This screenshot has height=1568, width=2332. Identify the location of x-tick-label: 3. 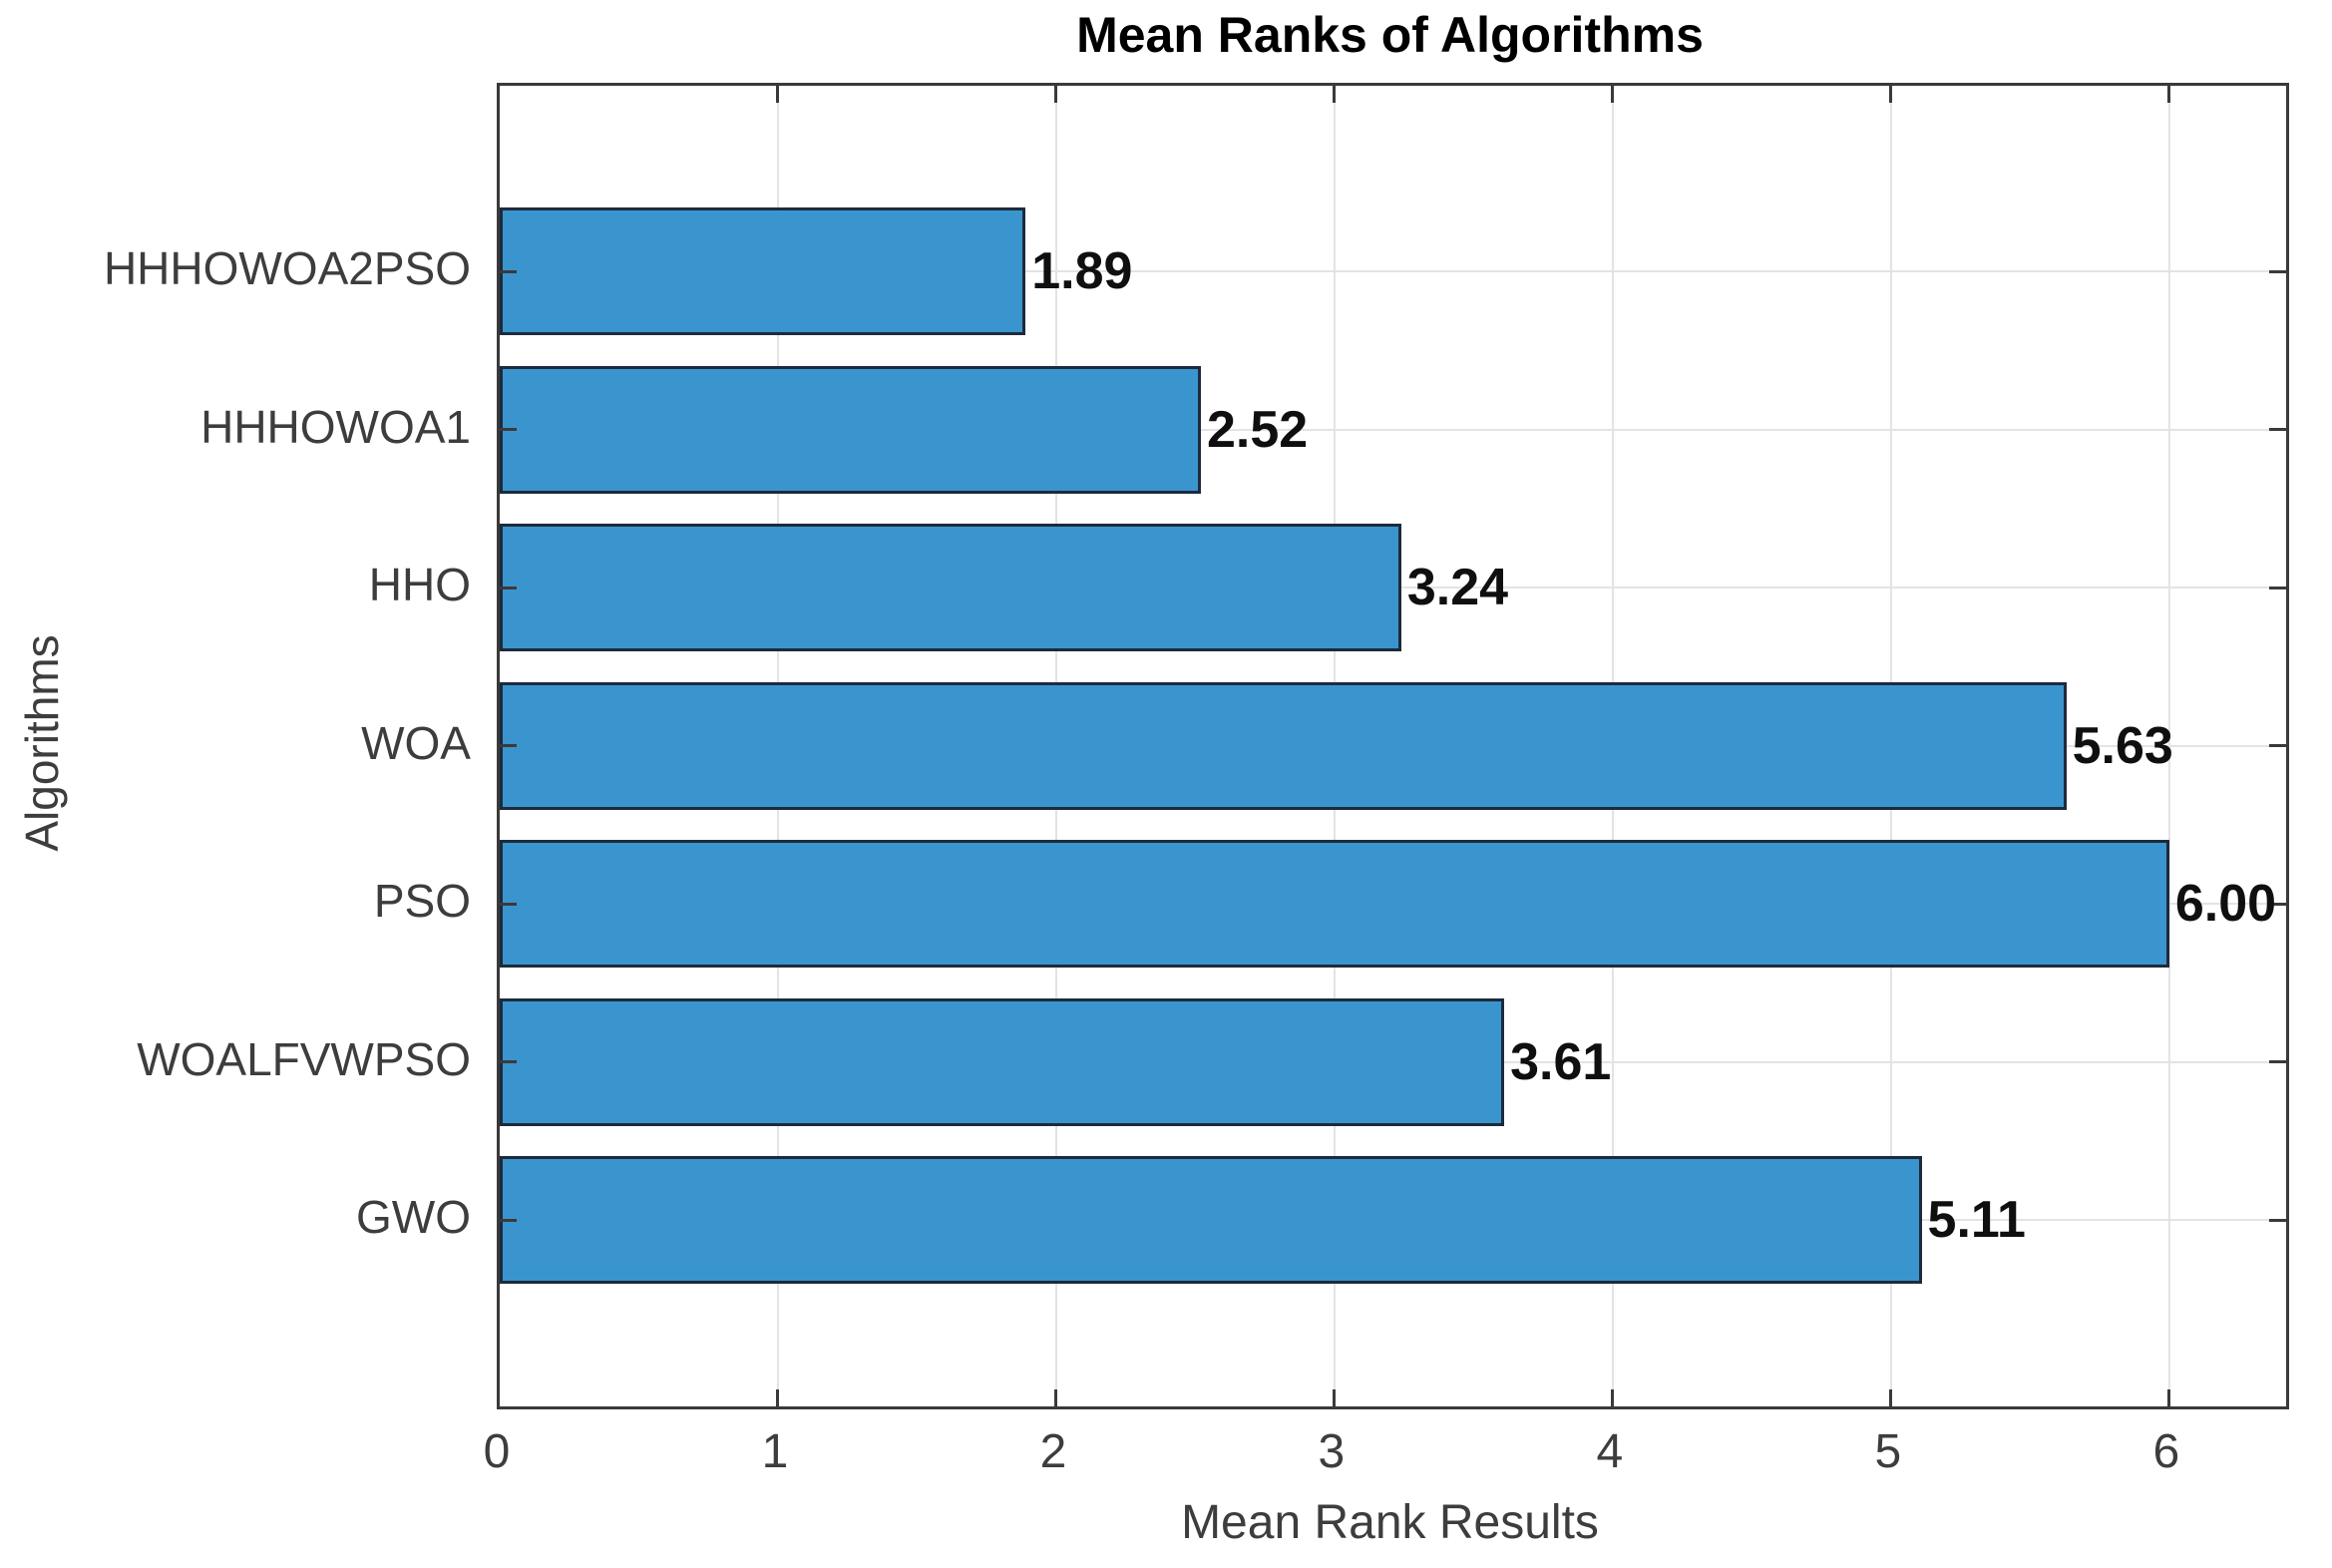
(1332, 1452).